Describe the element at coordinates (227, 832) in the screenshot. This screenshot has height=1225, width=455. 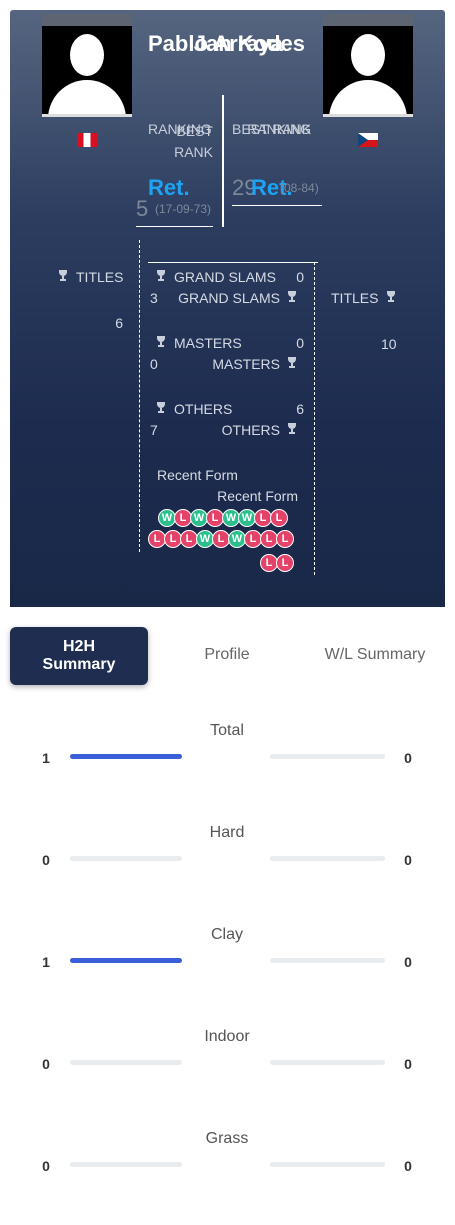
I see `row-label: Hard` at that location.